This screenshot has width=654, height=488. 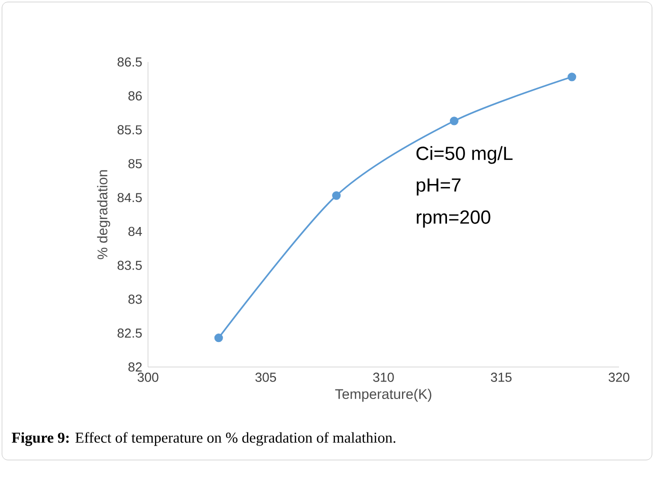 I want to click on y-tick-label: 82.5, so click(x=130, y=333).